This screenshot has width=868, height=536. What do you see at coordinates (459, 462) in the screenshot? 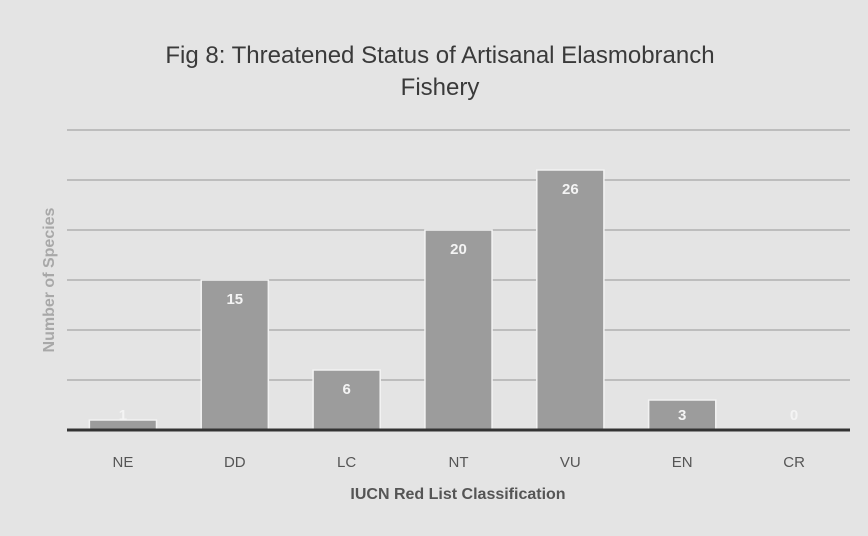
I see `x-tick-label: NT` at bounding box center [459, 462].